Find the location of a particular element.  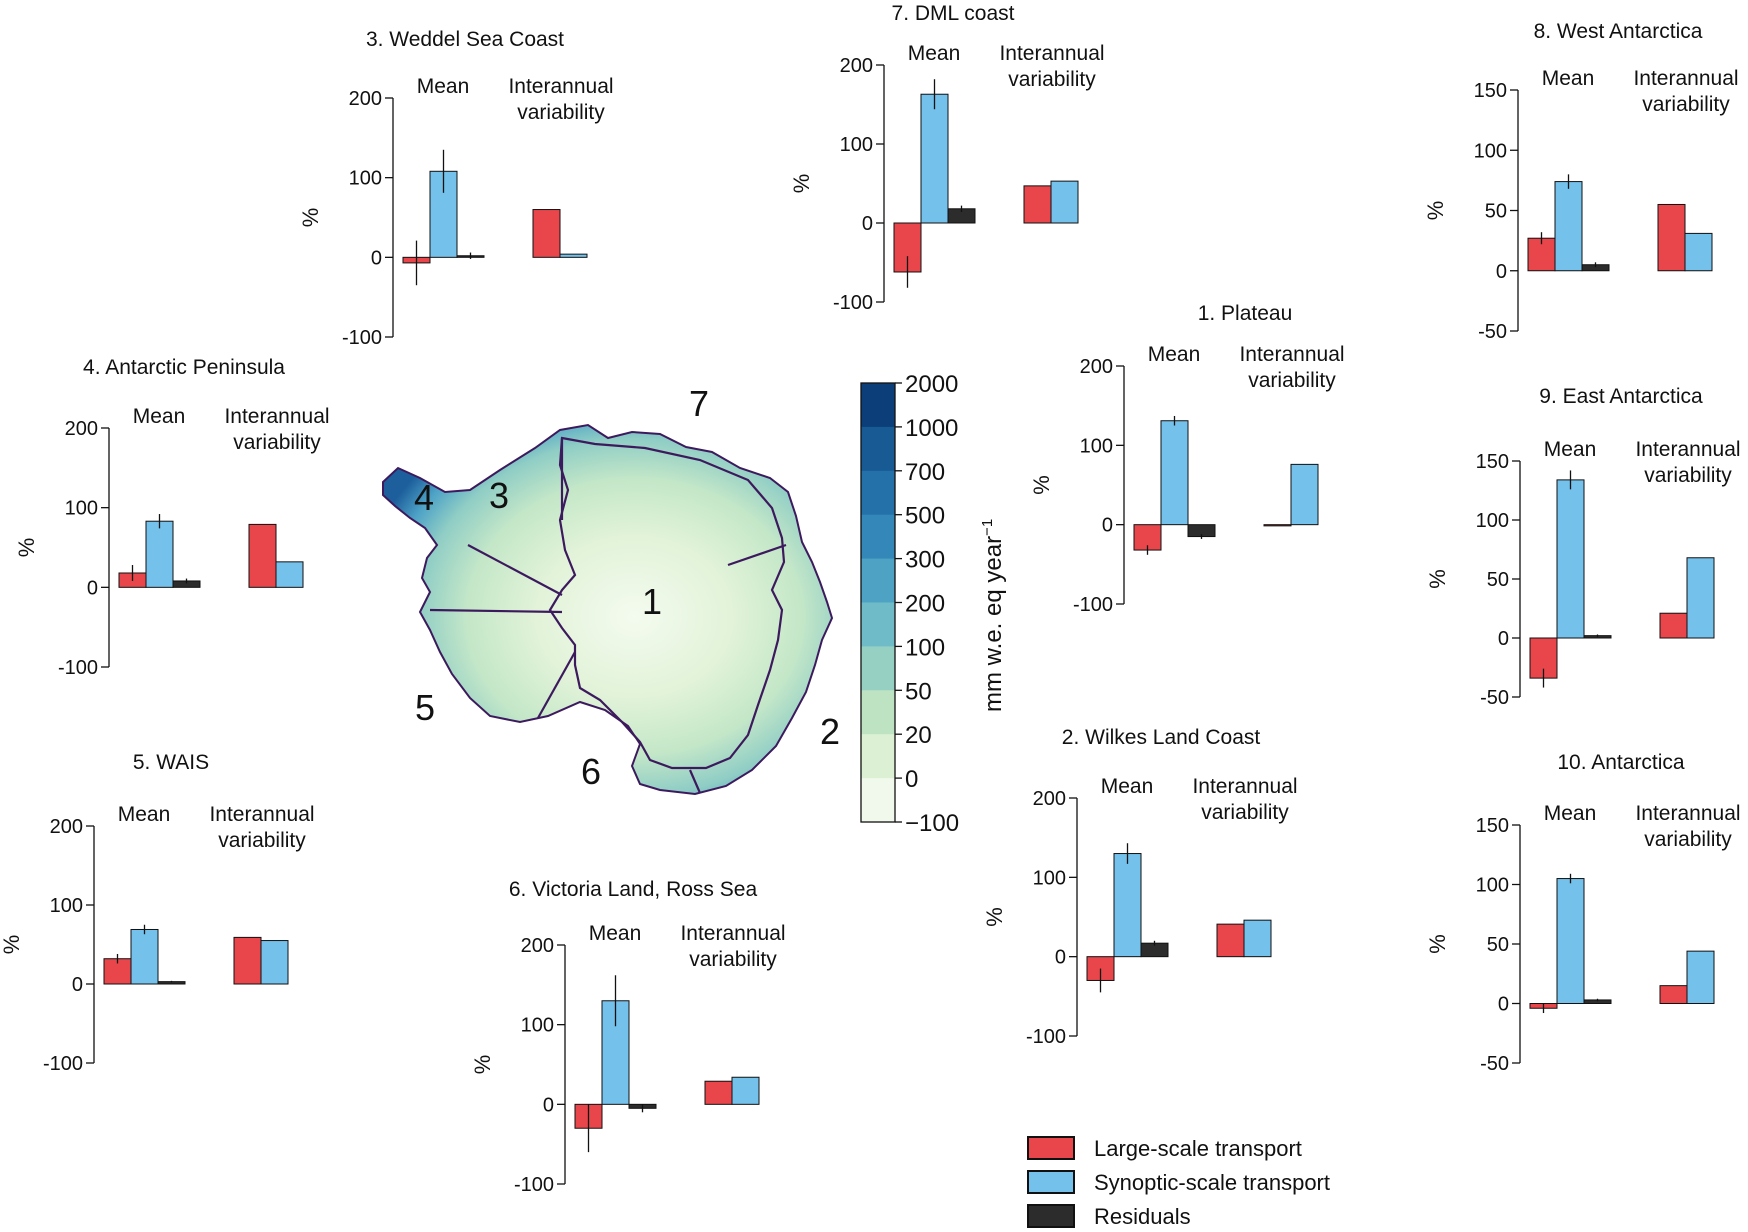

y-tick-label: 150 is located at coordinates (1490, 91).